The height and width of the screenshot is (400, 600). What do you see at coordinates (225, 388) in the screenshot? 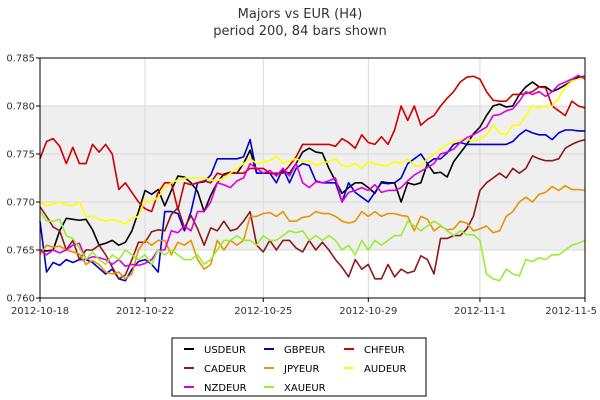
I see `legend-label-nzdeur: NZDEUR` at bounding box center [225, 388].